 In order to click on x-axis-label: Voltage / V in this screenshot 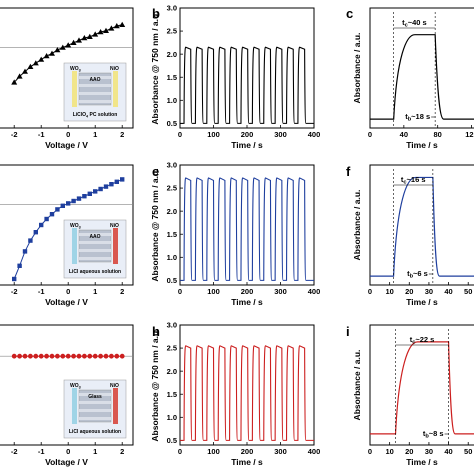, I will do `click(66, 462)`.